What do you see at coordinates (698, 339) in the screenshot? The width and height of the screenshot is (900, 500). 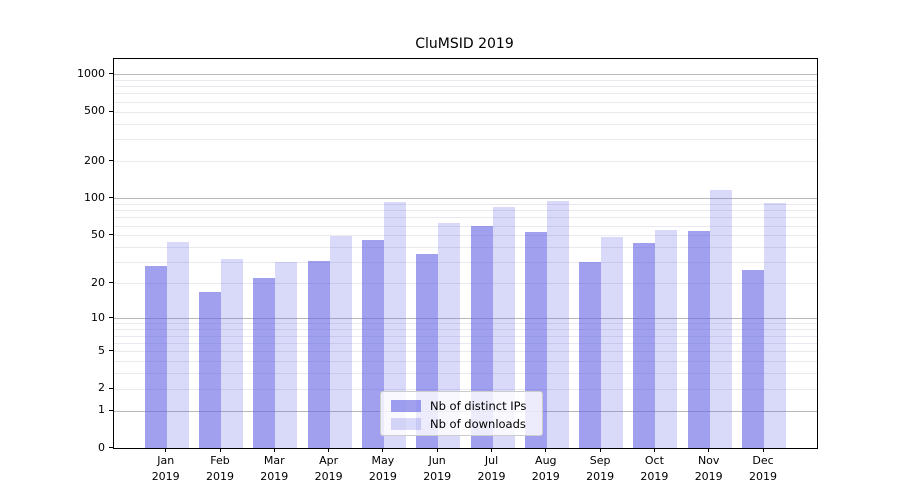 I see `bar-distinct-ips-nov` at bounding box center [698, 339].